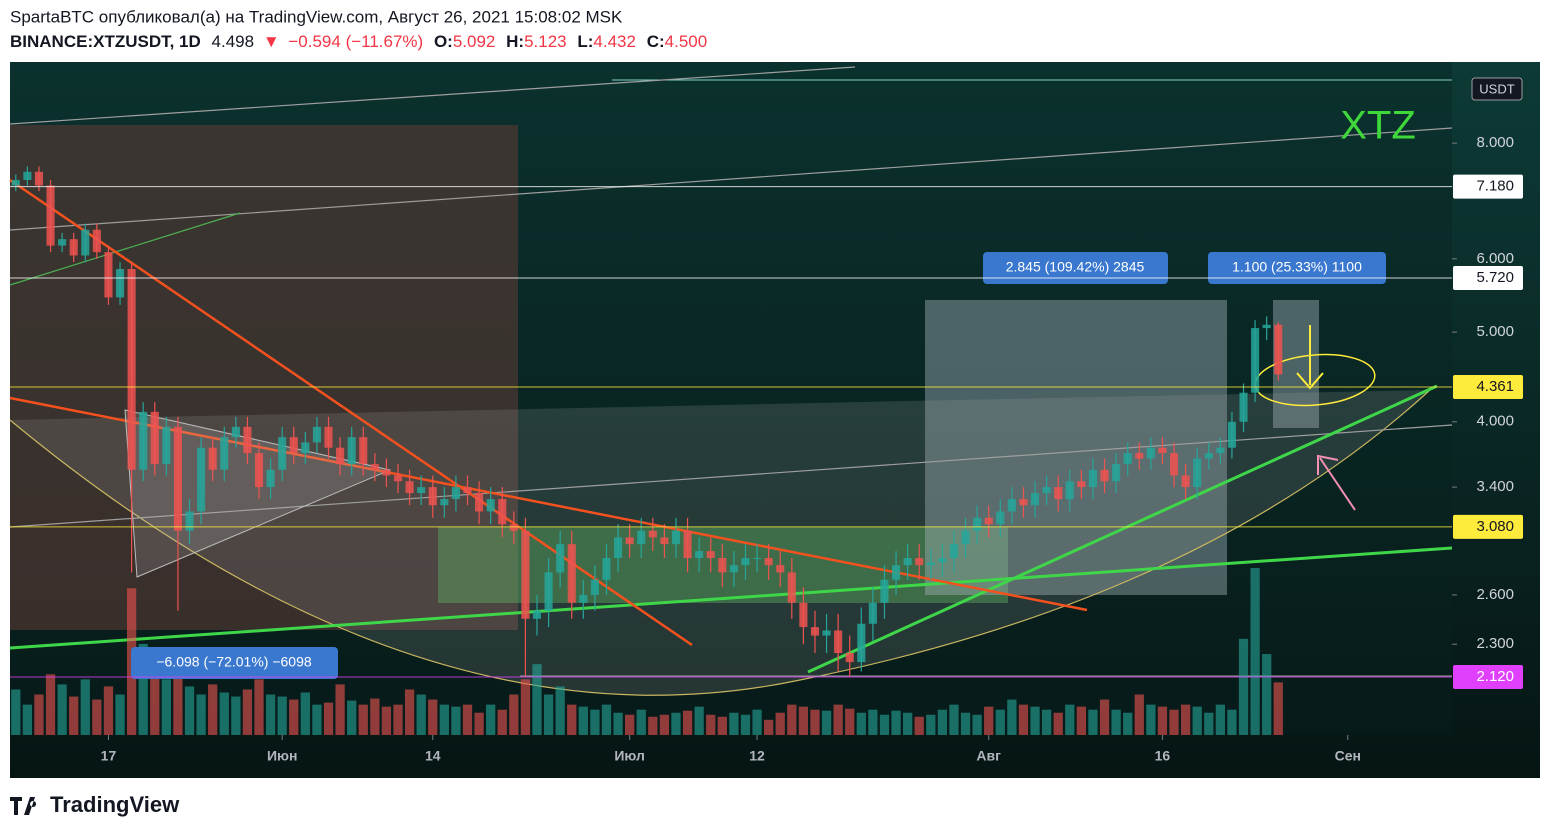  I want to click on price-label: 3.080, so click(1495, 526).